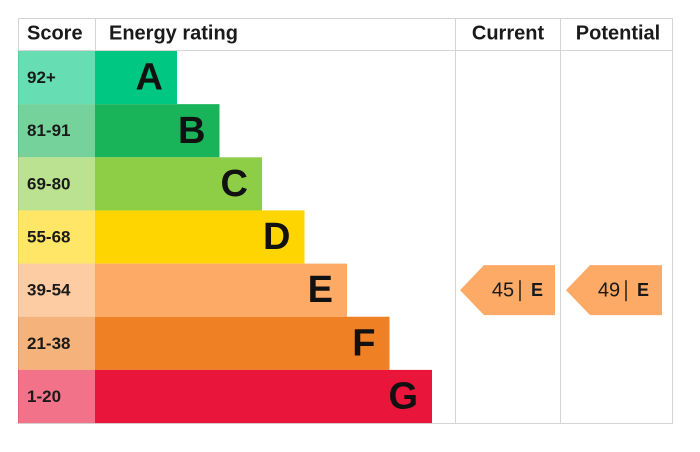 Image resolution: width=700 pixels, height=452 pixels. Describe the element at coordinates (48, 183) in the screenshot. I see `band-score: 69-80` at that location.